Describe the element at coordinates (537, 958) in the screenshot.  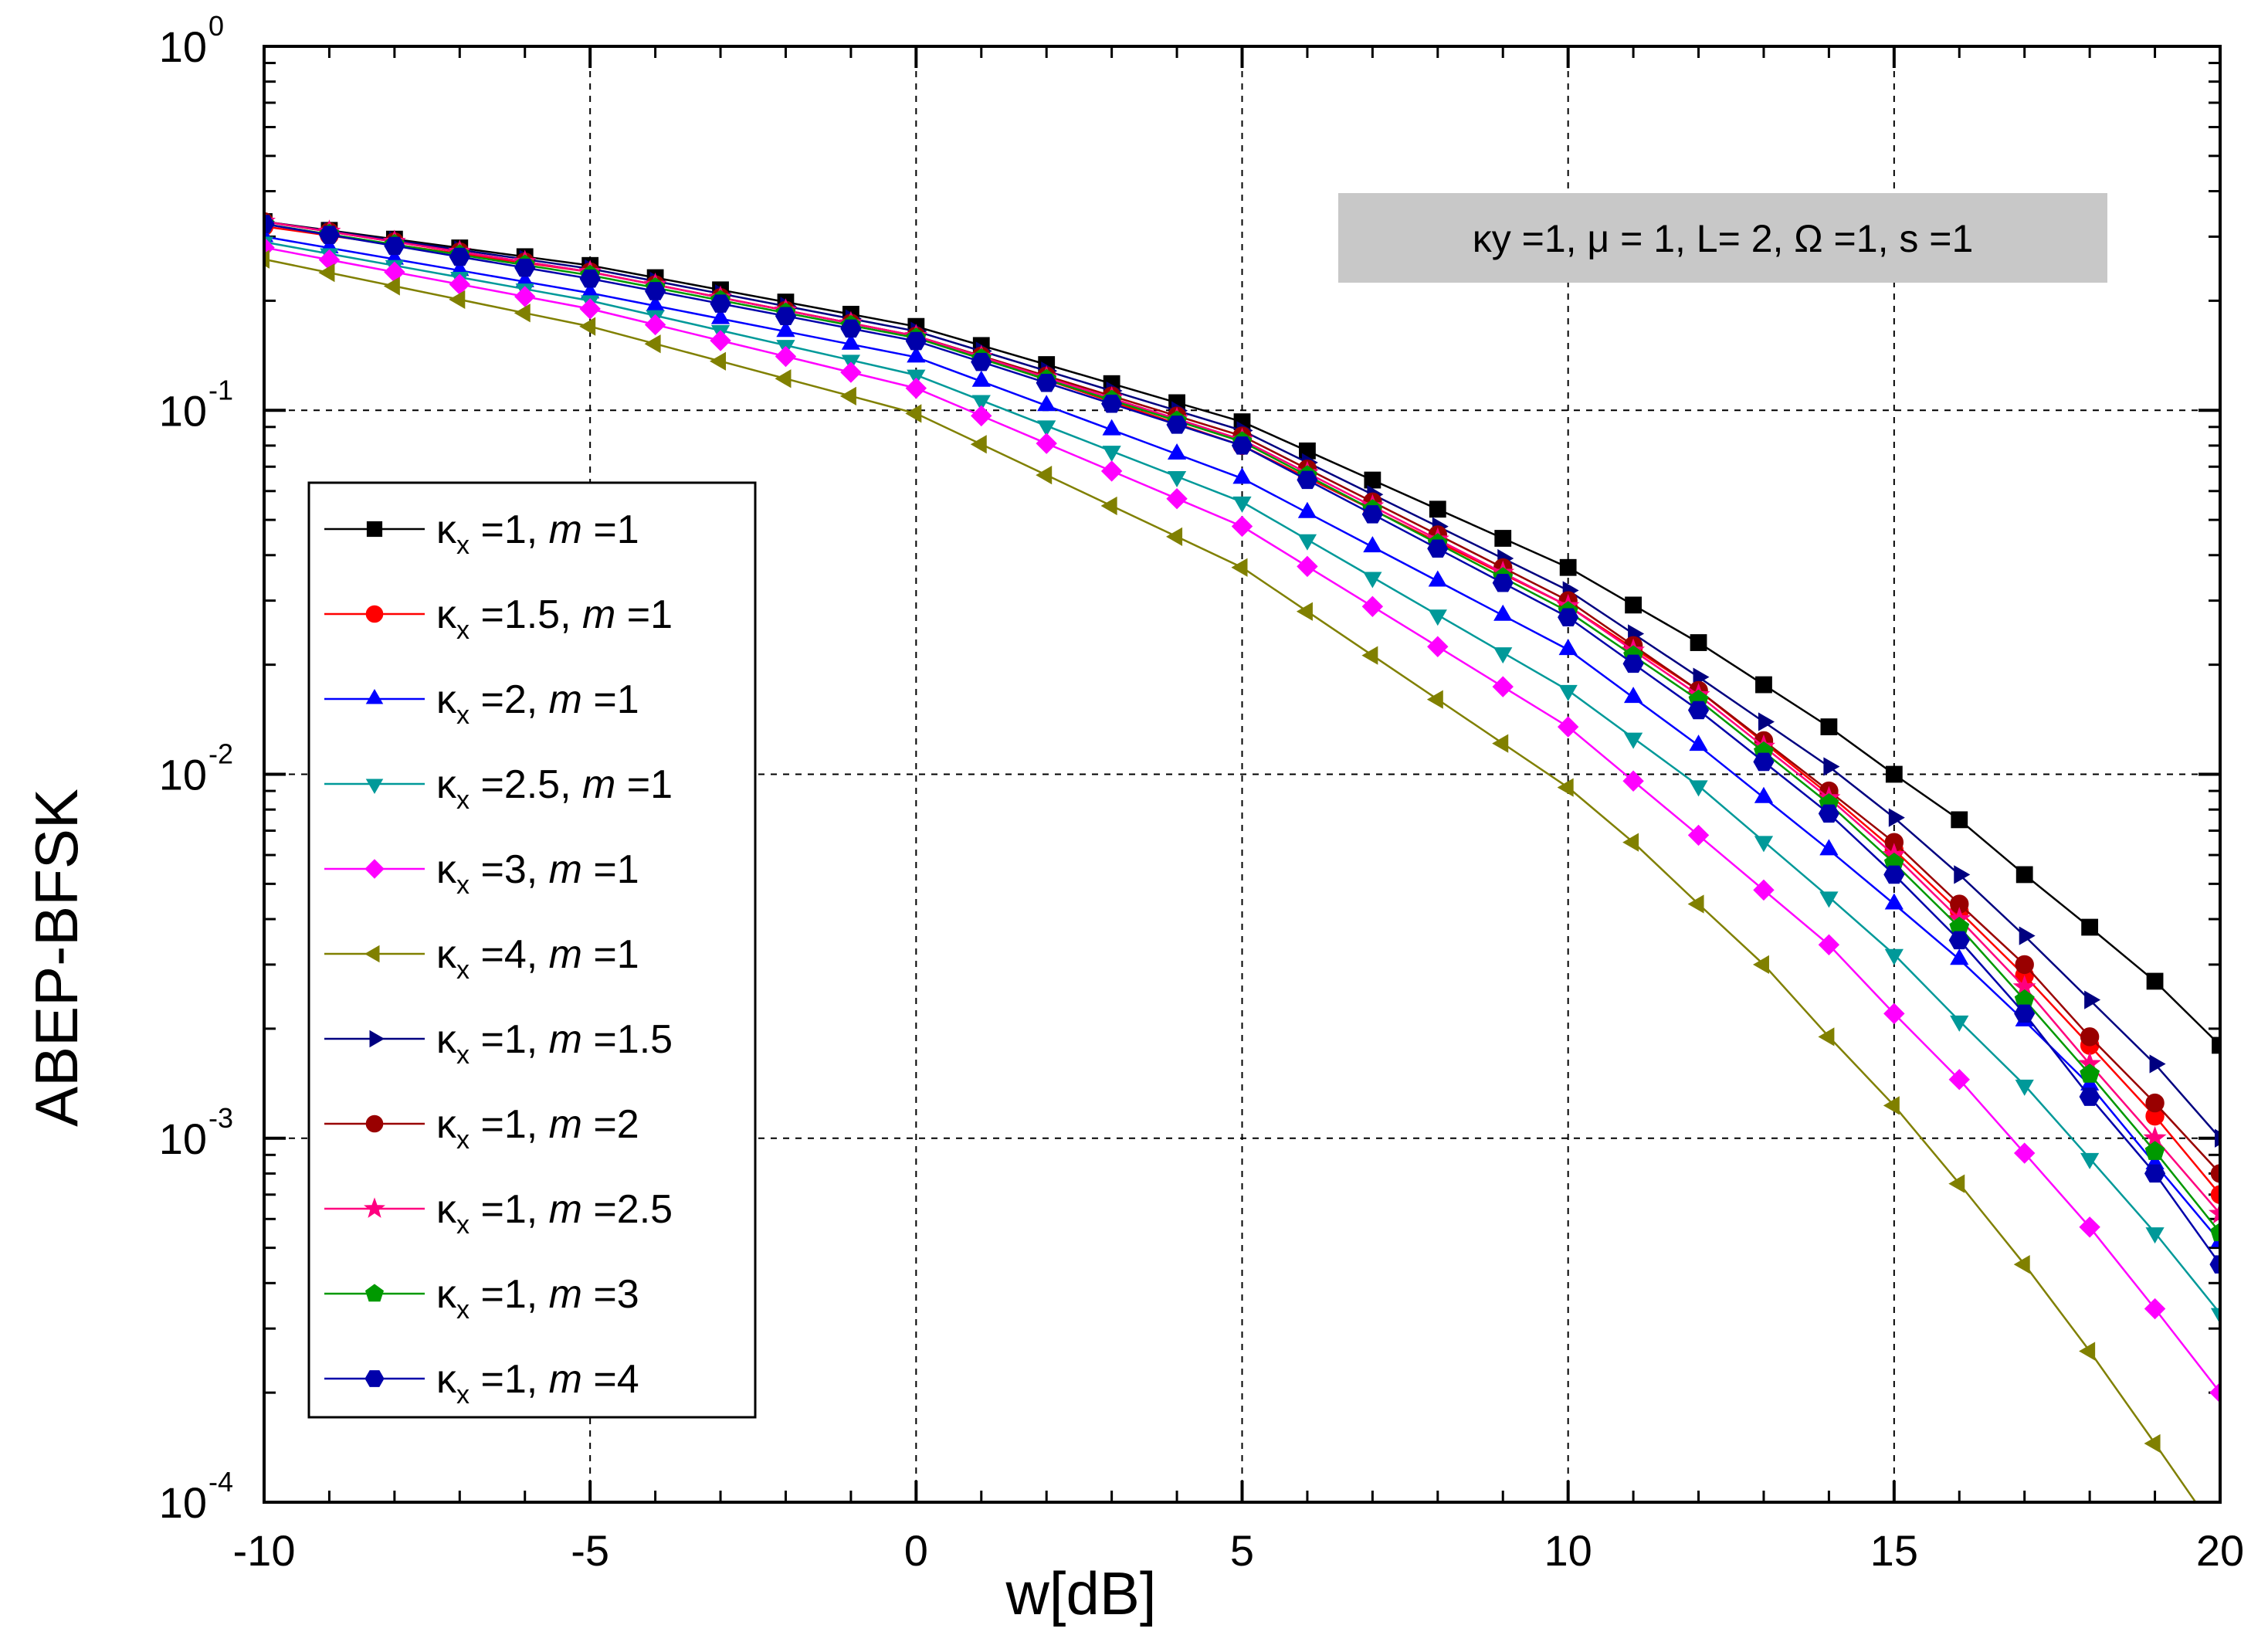
I see `legend-label: κx =4, m =1` at that location.